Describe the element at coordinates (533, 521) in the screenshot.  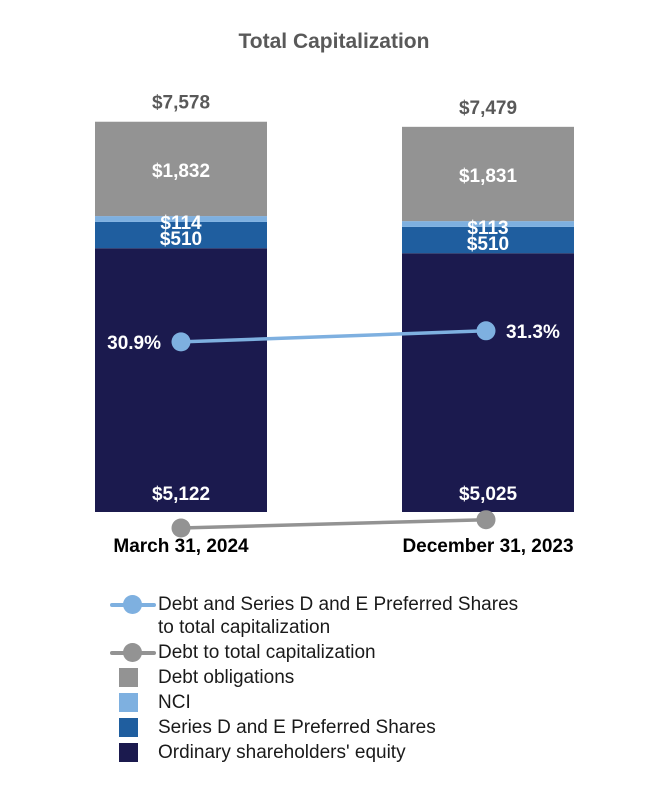
I see `ratio-label-1-1: 24.5%` at that location.